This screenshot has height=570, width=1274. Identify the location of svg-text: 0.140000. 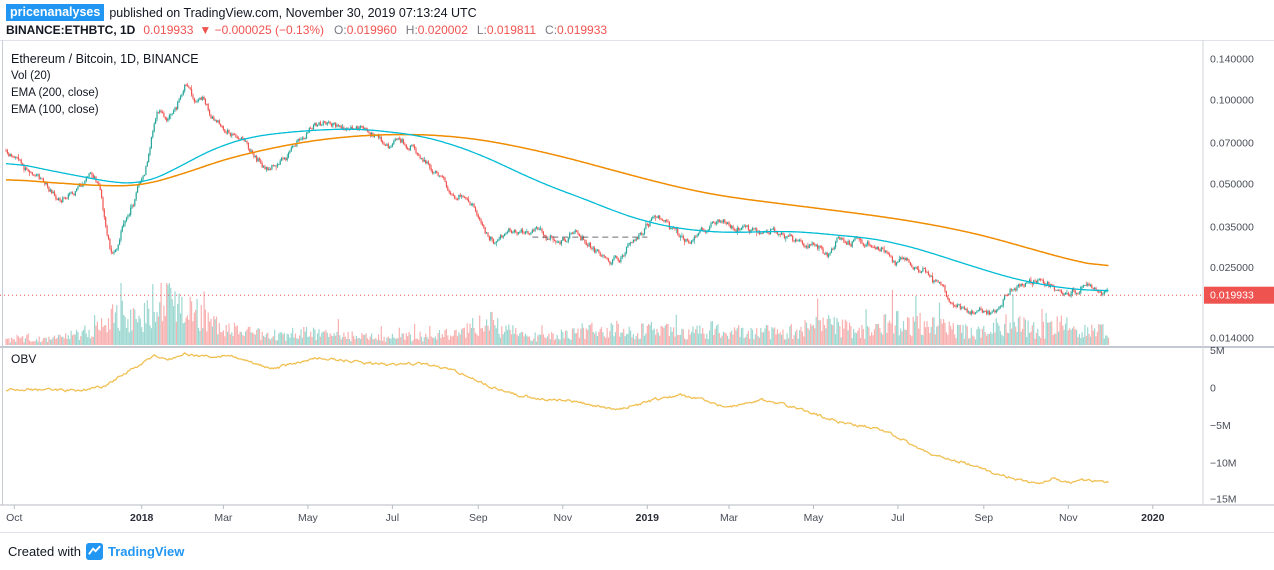
(1232, 60).